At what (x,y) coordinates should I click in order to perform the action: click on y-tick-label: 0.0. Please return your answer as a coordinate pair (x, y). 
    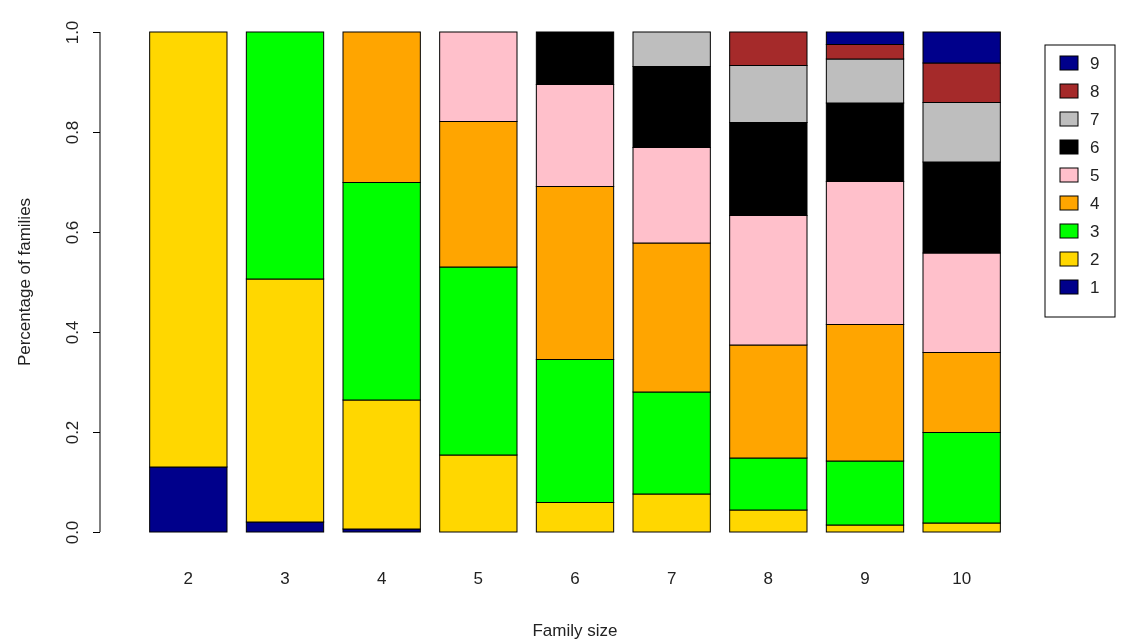
    Looking at the image, I should click on (72, 532).